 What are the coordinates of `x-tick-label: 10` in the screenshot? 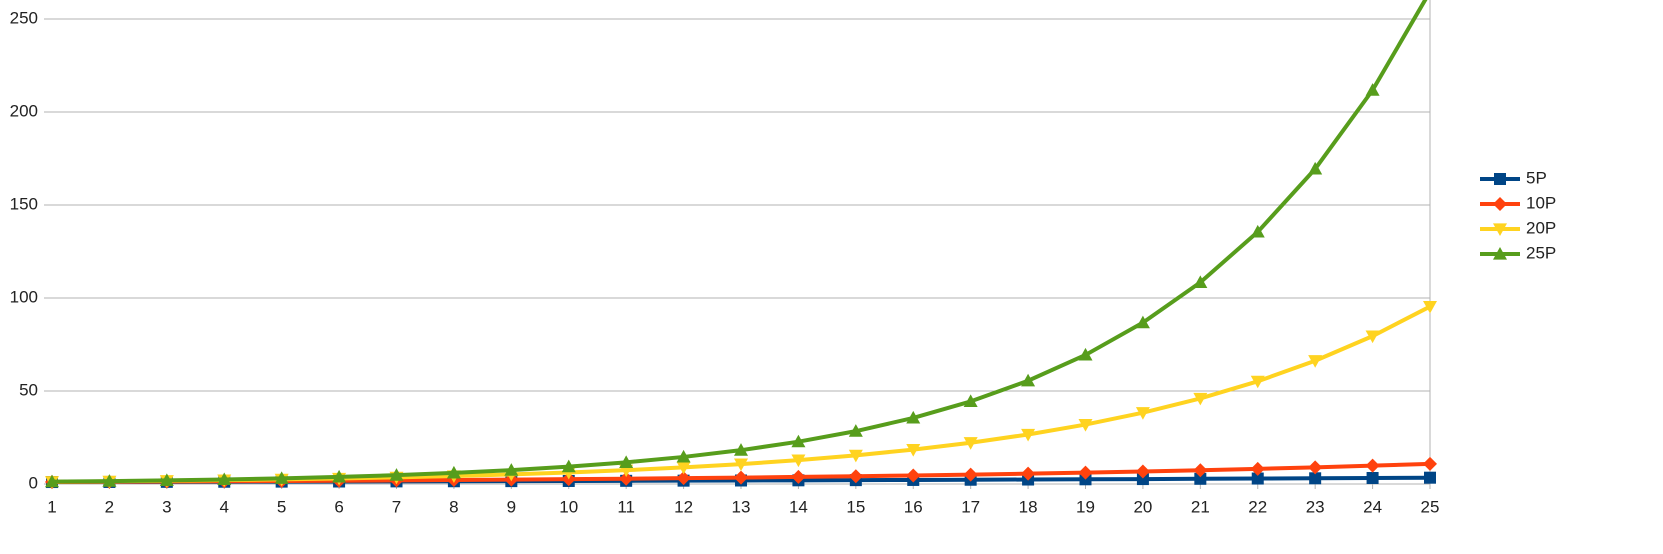 It's located at (568, 506).